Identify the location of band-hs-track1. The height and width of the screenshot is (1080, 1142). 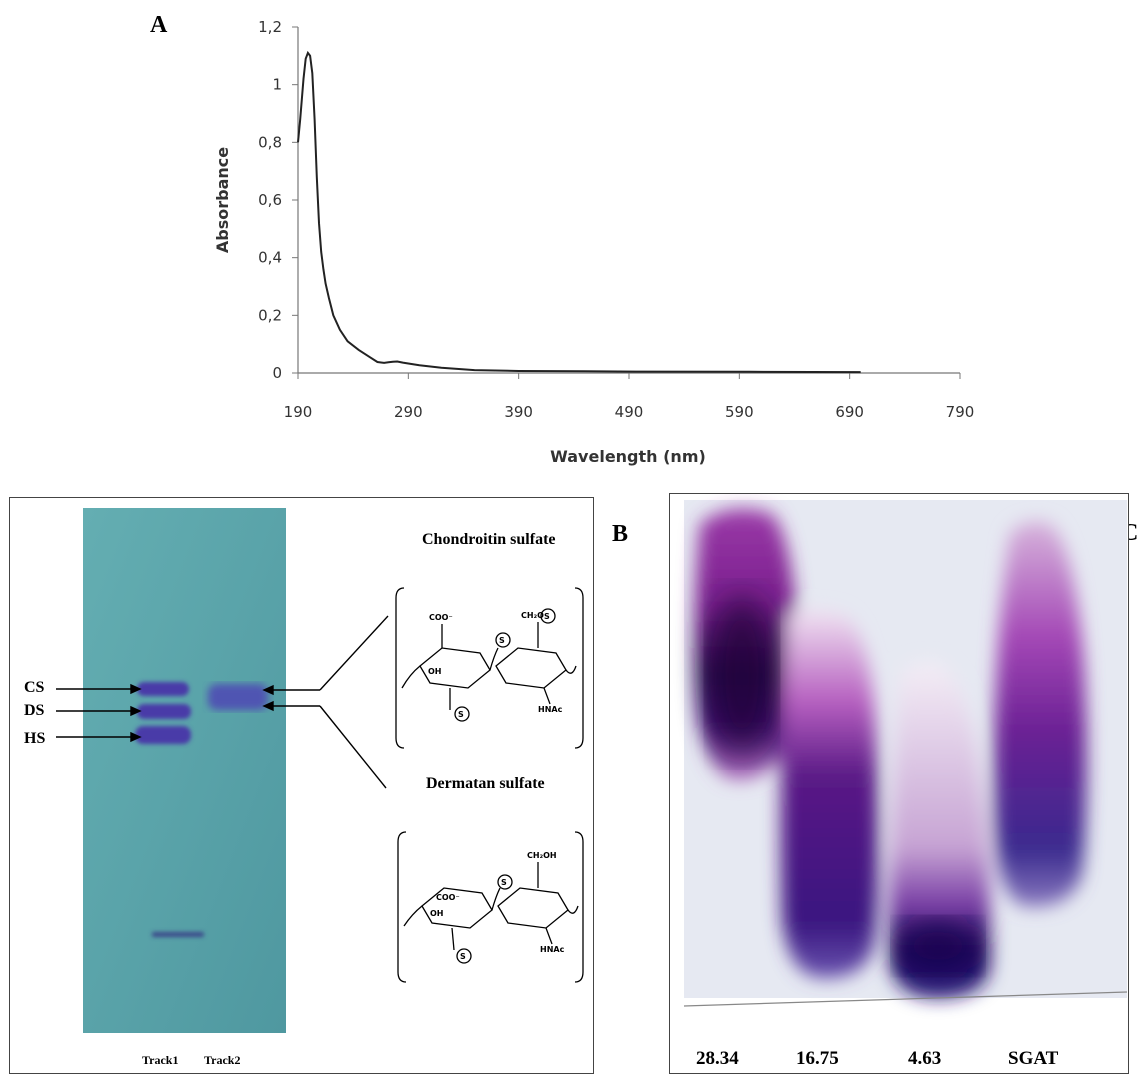
(163, 735).